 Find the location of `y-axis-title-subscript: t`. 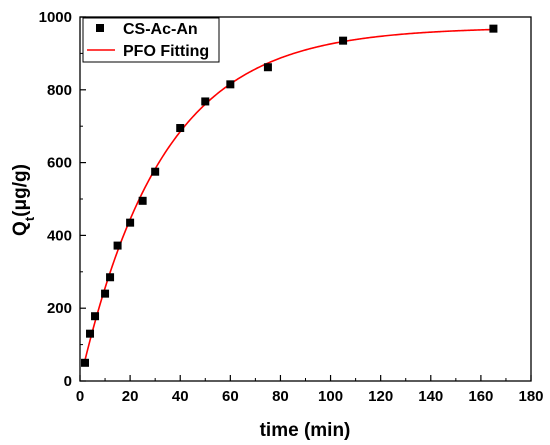

y-axis-title-subscript: t is located at coordinates (29, 218).